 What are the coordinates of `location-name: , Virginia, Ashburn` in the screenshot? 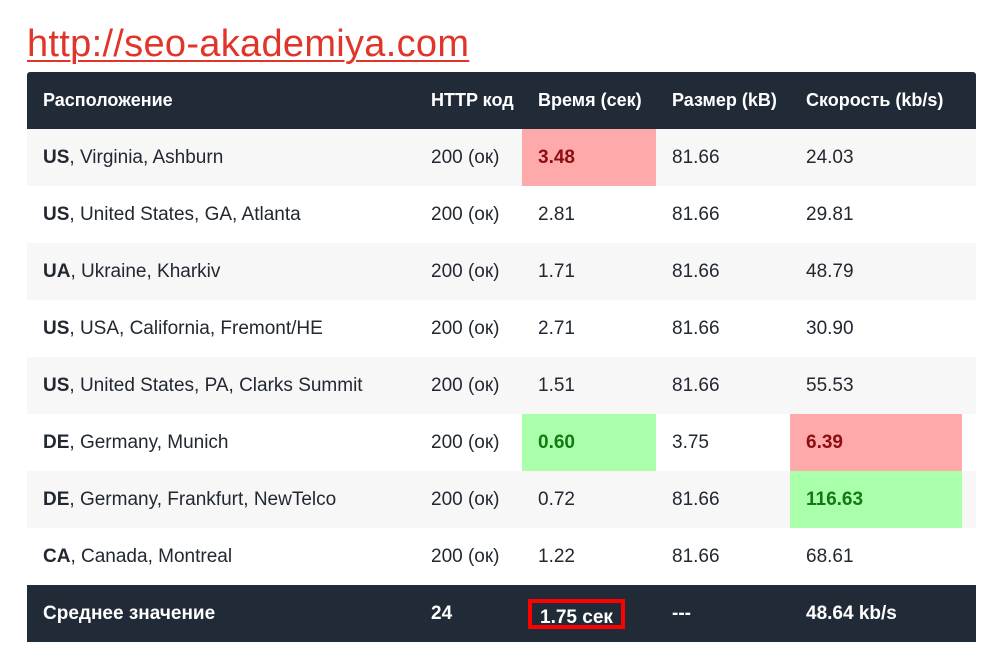 It's located at (146, 157).